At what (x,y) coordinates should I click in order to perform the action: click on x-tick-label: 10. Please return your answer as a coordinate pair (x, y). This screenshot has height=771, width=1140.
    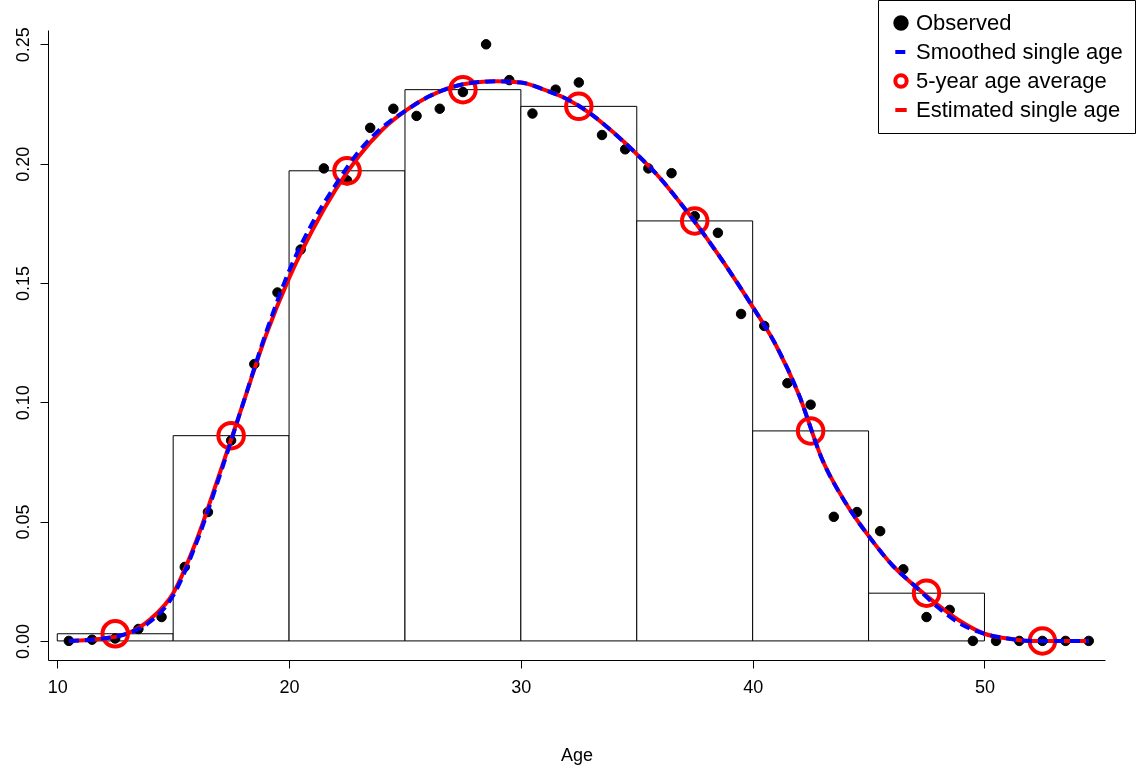
    Looking at the image, I should click on (57, 686).